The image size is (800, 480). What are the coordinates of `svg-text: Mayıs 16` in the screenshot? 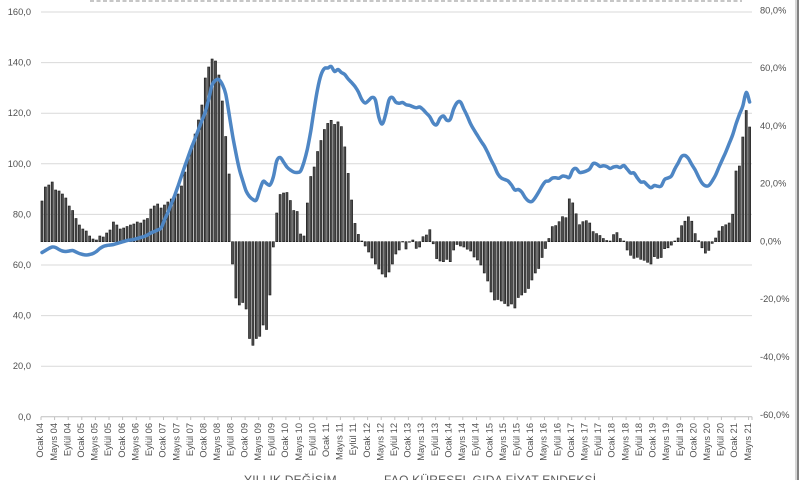 It's located at (544, 442).